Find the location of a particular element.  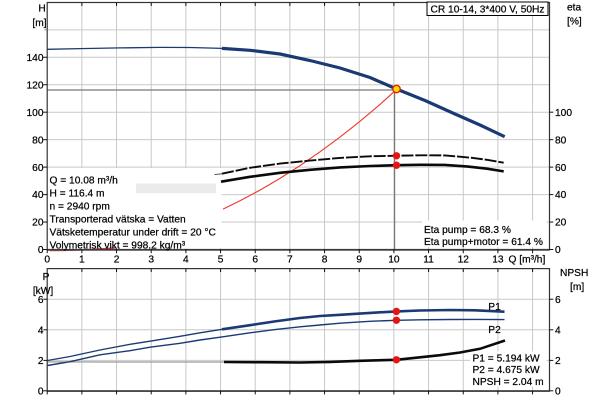

svg-text: P2 is located at coordinates (494, 330).